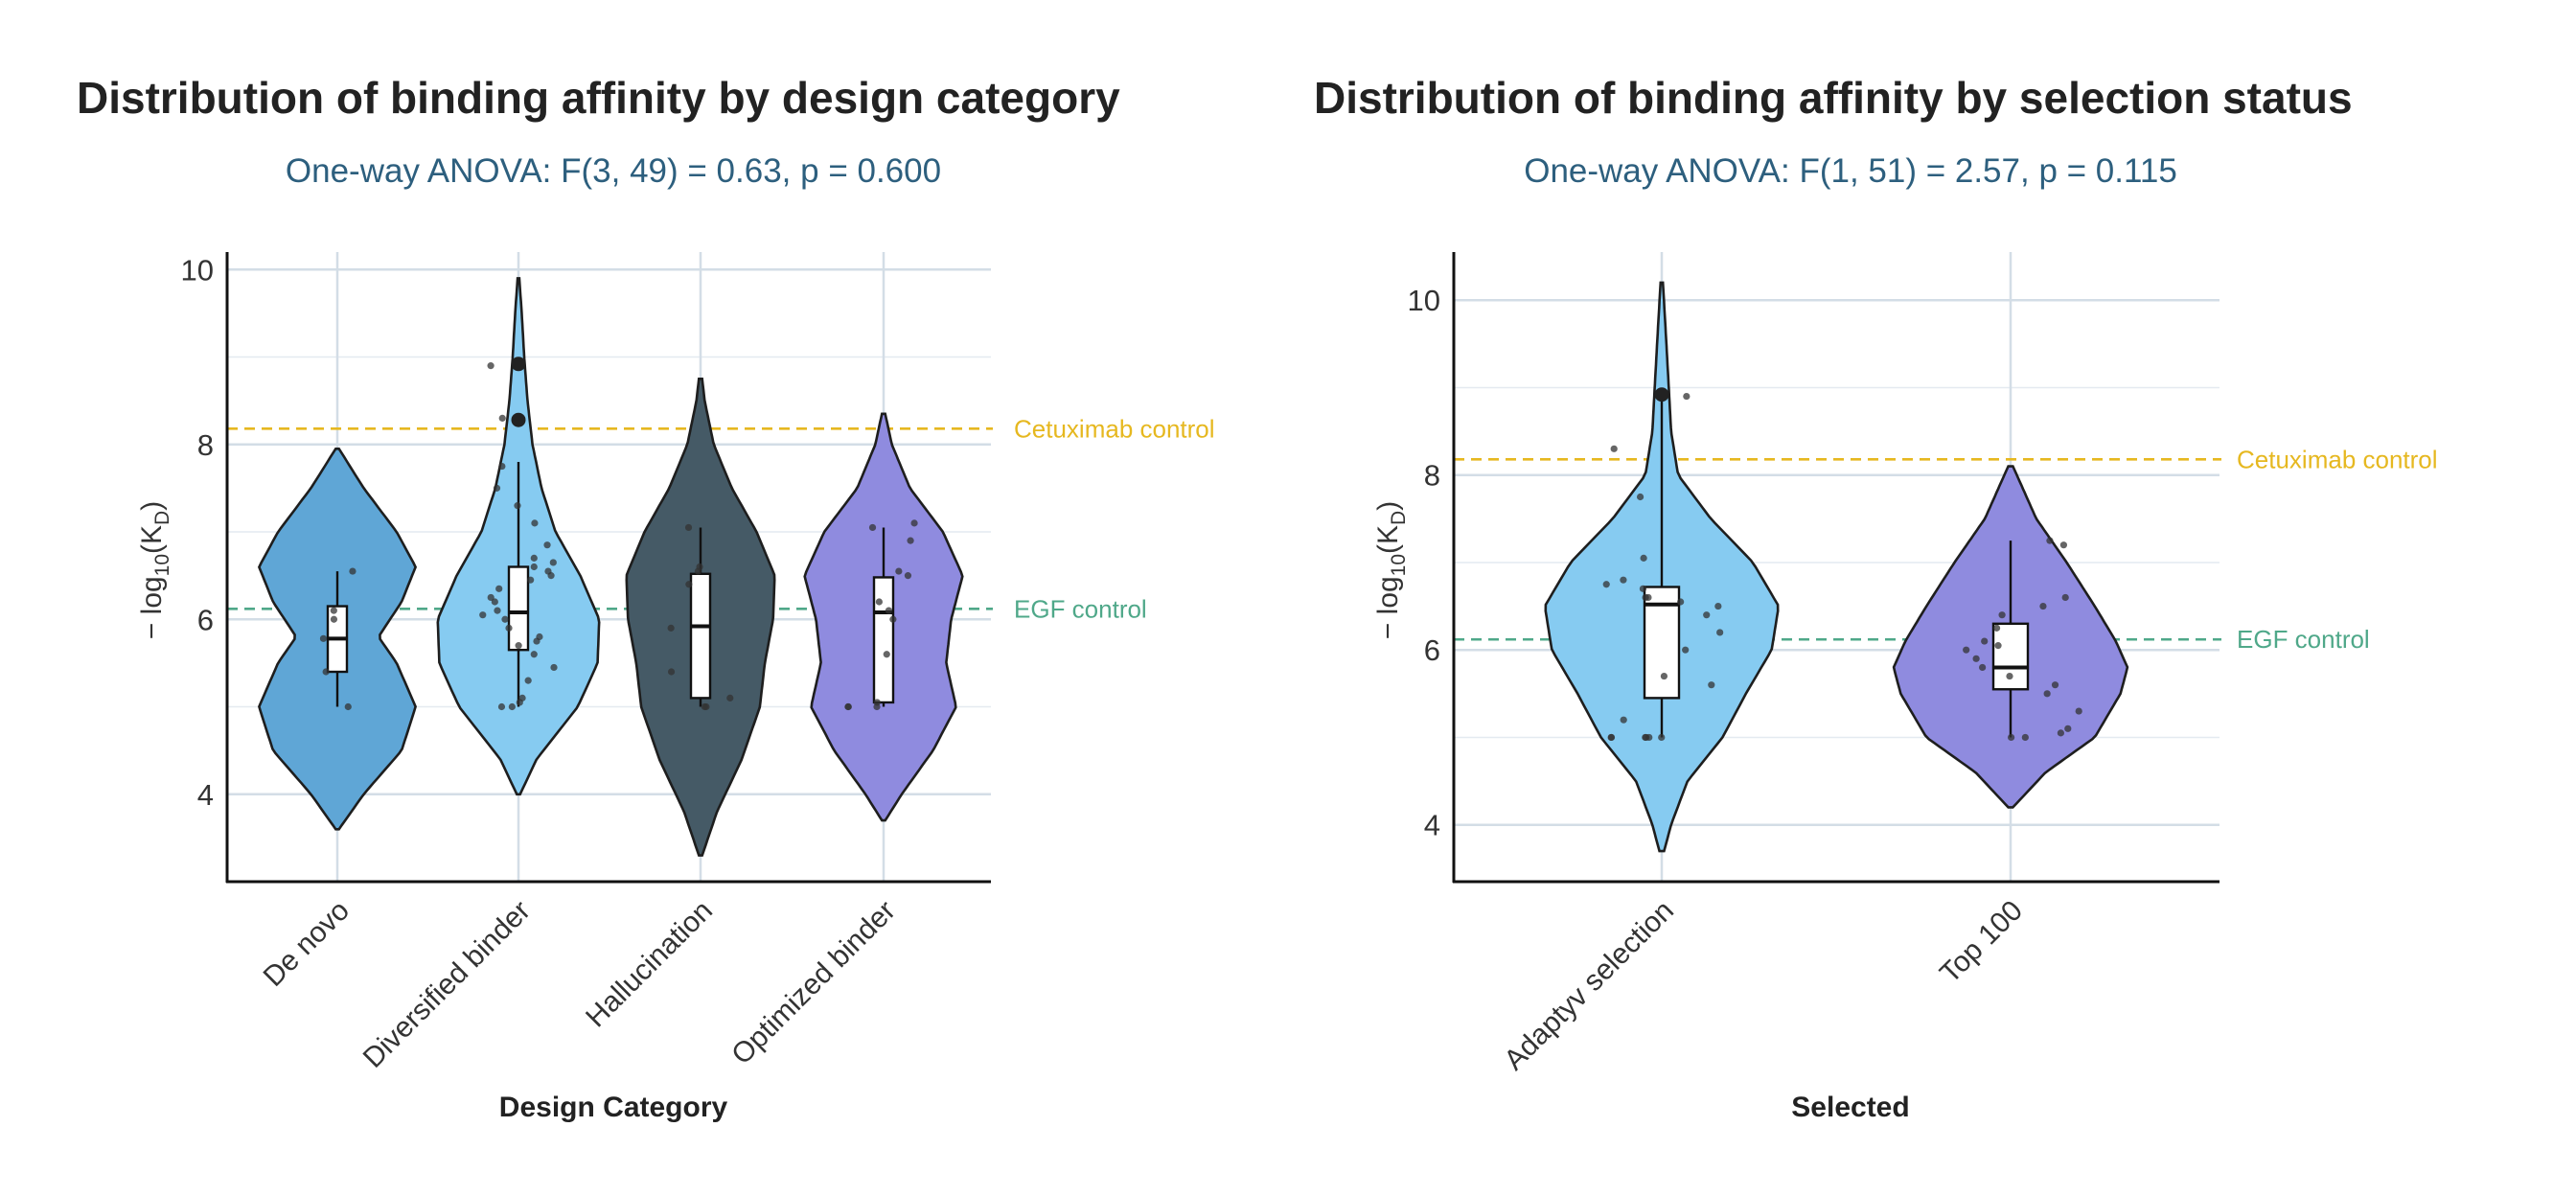 This screenshot has width=2576, height=1196. I want to click on y-axis-title-sub2: D, so click(1399, 518).